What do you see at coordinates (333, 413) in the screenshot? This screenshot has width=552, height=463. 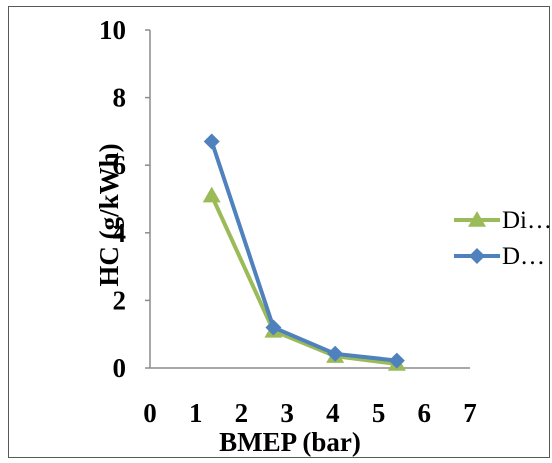 I see `x-tick-label: 4` at bounding box center [333, 413].